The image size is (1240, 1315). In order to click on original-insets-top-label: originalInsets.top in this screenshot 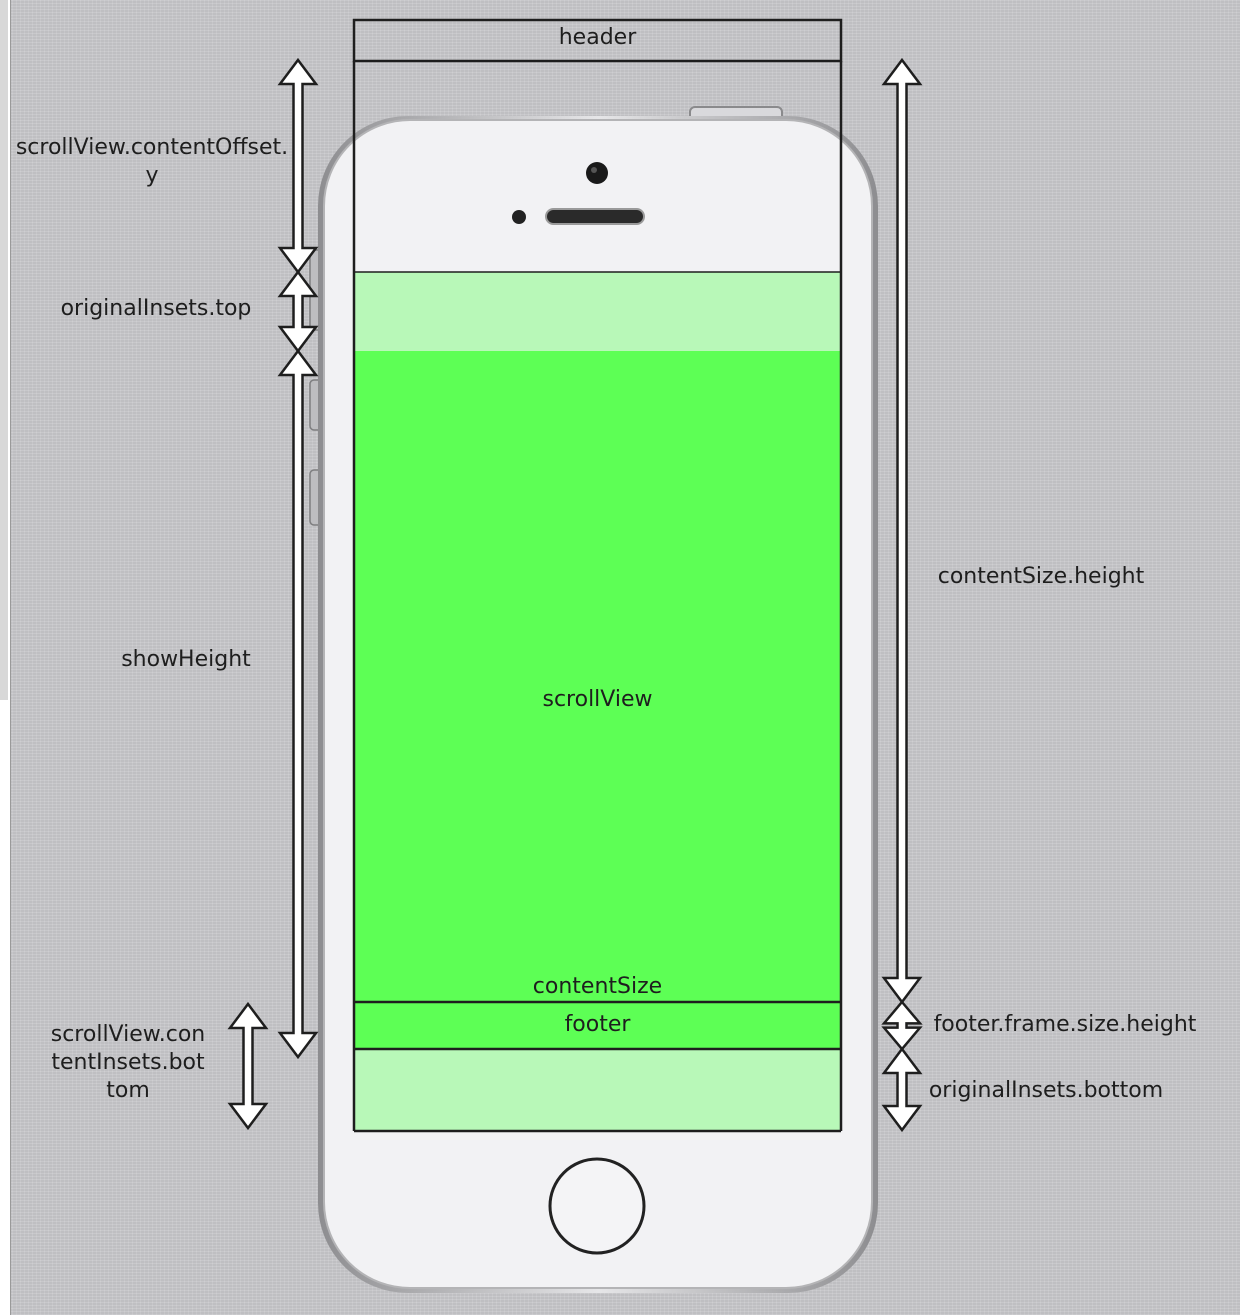, I will do `click(156, 308)`.